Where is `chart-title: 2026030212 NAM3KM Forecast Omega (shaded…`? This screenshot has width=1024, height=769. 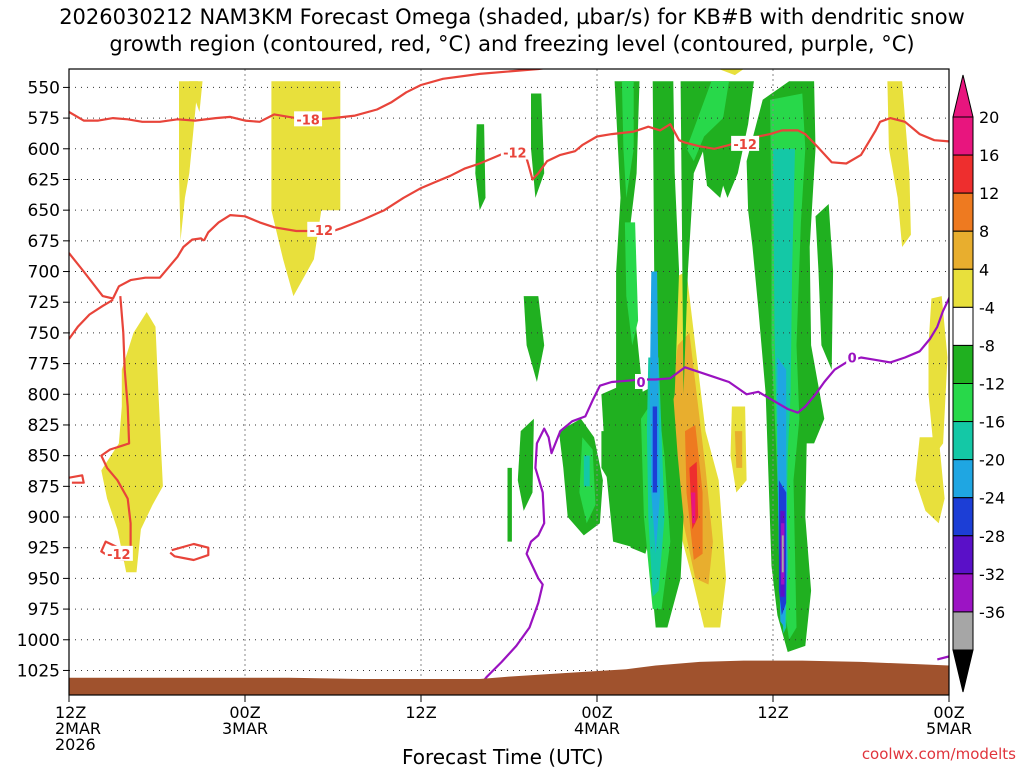 chart-title: 2026030212 NAM3KM Forecast Omega (shaded… is located at coordinates (512, 31).